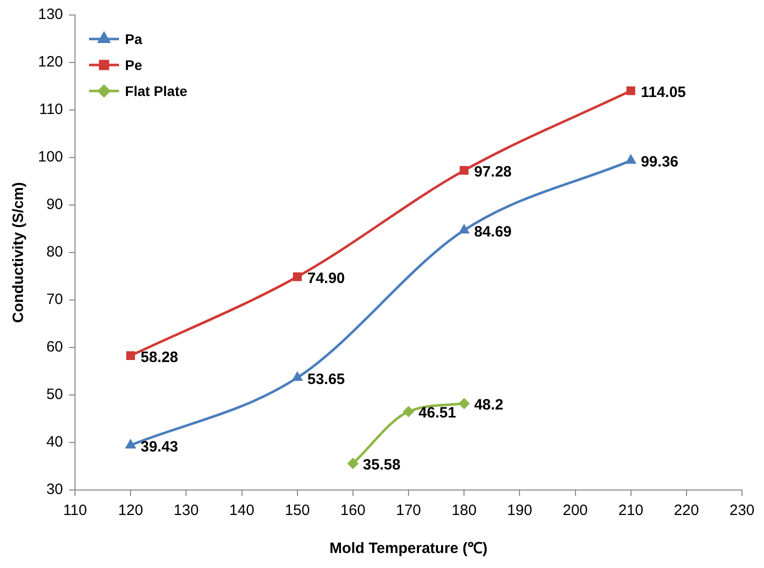 Image resolution: width=764 pixels, height=568 pixels. What do you see at coordinates (51, 15) in the screenshot?
I see `y-tick-label: 130` at bounding box center [51, 15].